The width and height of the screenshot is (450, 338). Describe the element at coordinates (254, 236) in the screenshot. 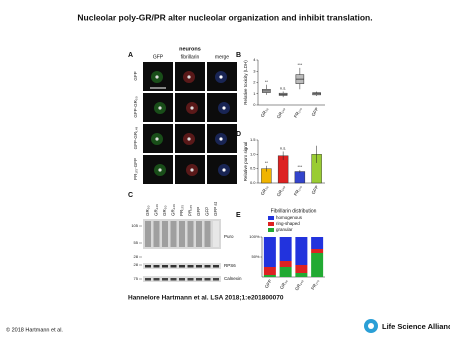

I see `y-tick-label: 100%` at that location.